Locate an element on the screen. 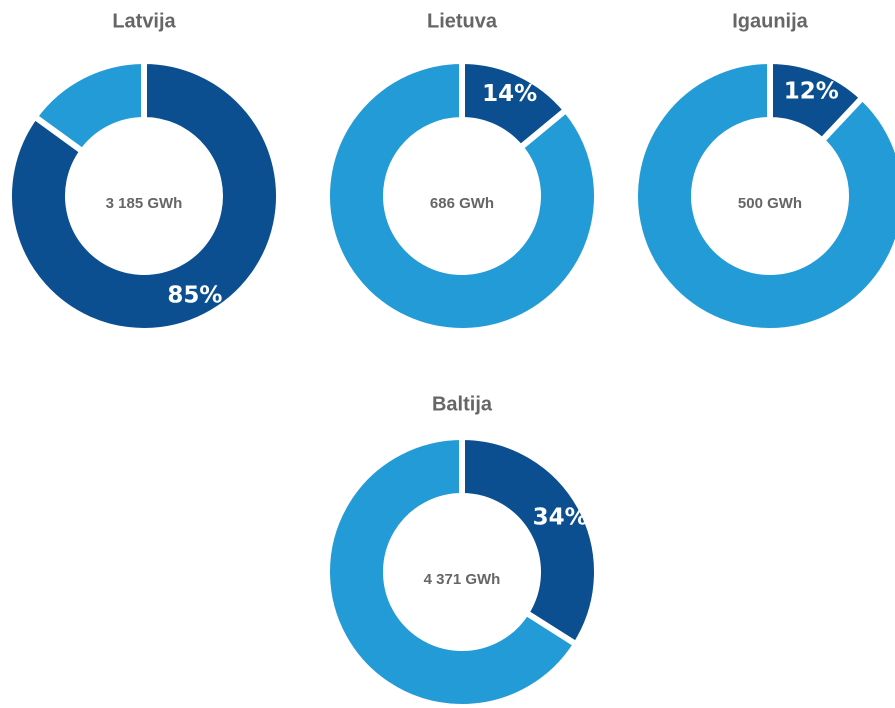 This screenshot has height=708, width=895. center-label: 500 GWh is located at coordinates (770, 203).